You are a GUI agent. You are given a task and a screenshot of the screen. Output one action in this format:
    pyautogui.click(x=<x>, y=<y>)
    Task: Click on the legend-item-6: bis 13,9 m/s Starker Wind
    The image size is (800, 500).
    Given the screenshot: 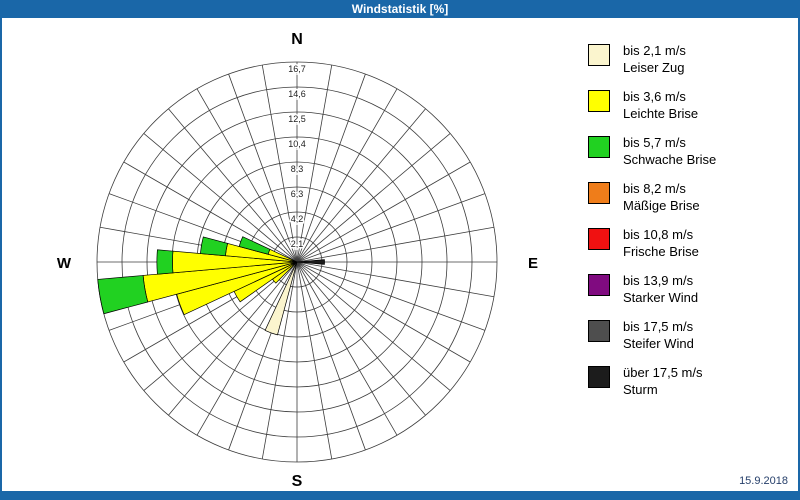 What is the action you would take?
    pyautogui.click(x=688, y=289)
    